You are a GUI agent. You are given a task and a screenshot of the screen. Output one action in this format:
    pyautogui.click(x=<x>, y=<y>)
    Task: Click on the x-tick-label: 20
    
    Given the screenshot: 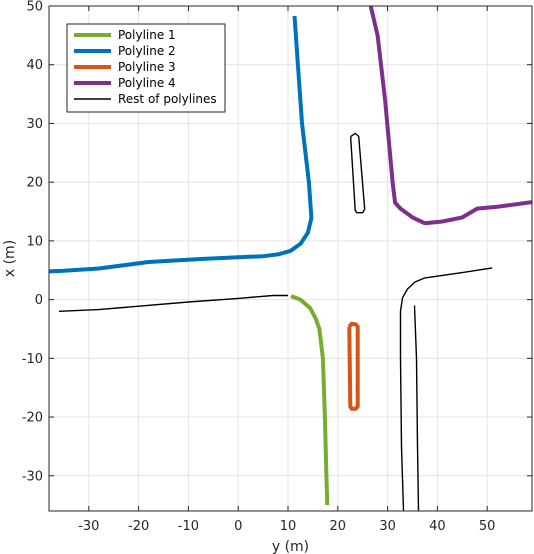 What is the action you would take?
    pyautogui.click(x=338, y=526)
    